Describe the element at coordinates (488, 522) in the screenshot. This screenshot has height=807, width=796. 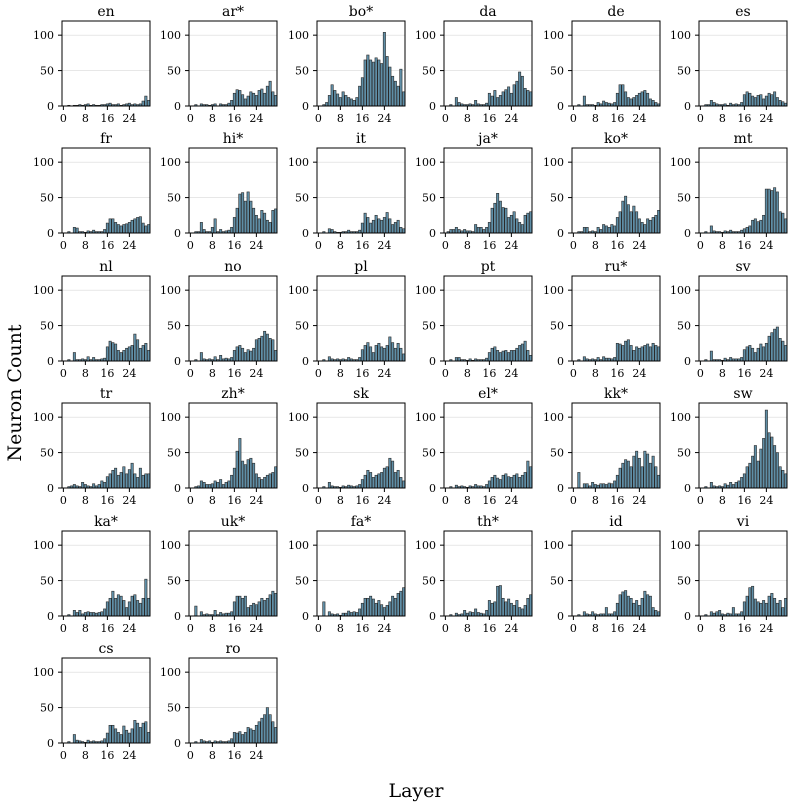
I see `panel-title: th*` at that location.